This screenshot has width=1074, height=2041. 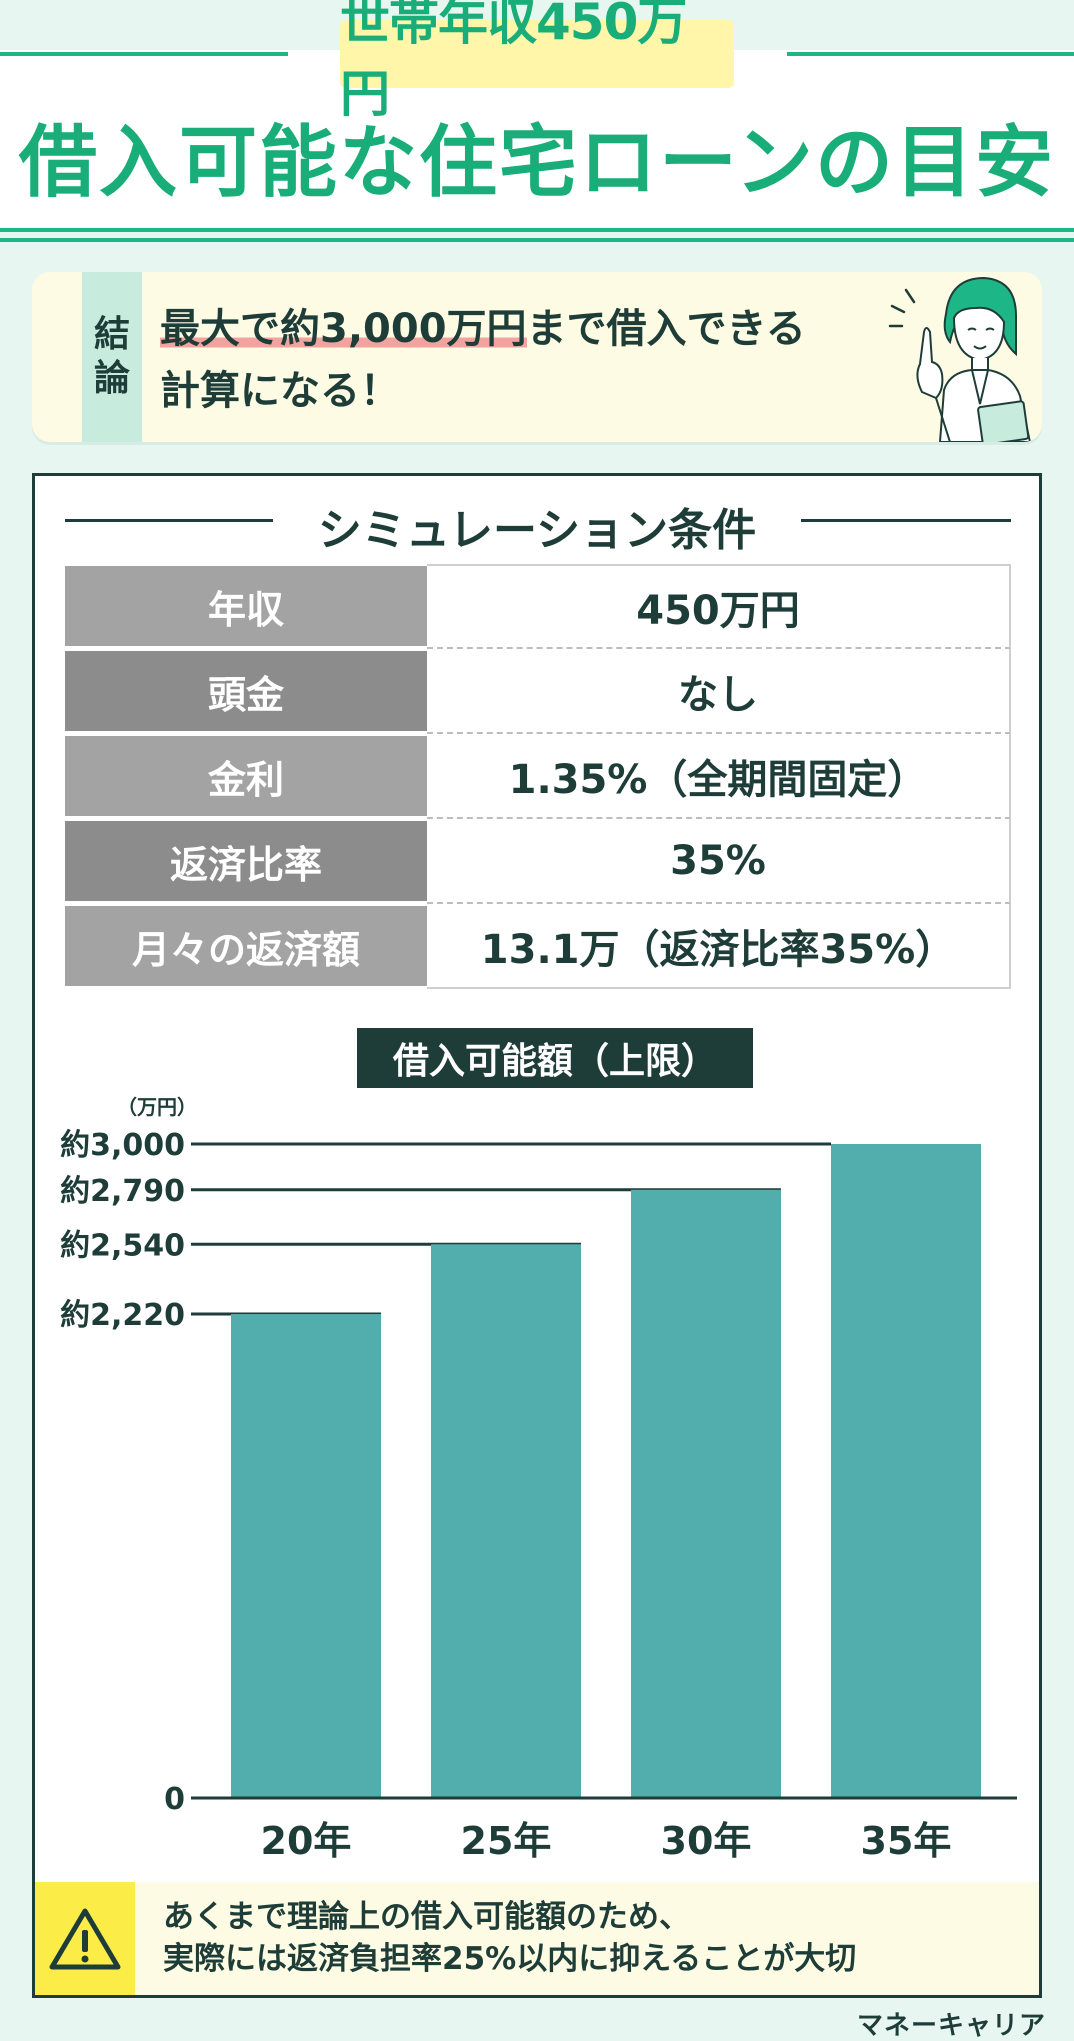 What do you see at coordinates (111, 334) in the screenshot?
I see `conclusion-label-char-1: 結` at bounding box center [111, 334].